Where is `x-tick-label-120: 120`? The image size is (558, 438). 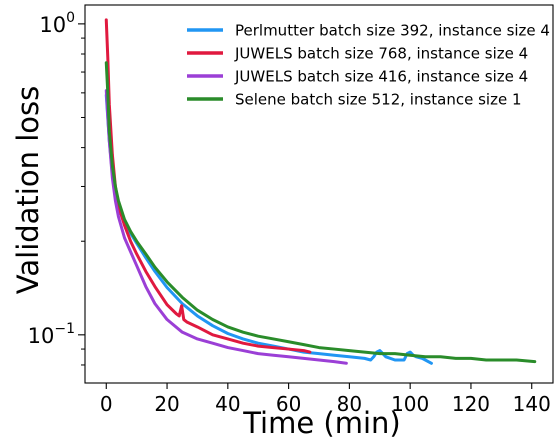 x-tick-label-120: 120 is located at coordinates (471, 404).